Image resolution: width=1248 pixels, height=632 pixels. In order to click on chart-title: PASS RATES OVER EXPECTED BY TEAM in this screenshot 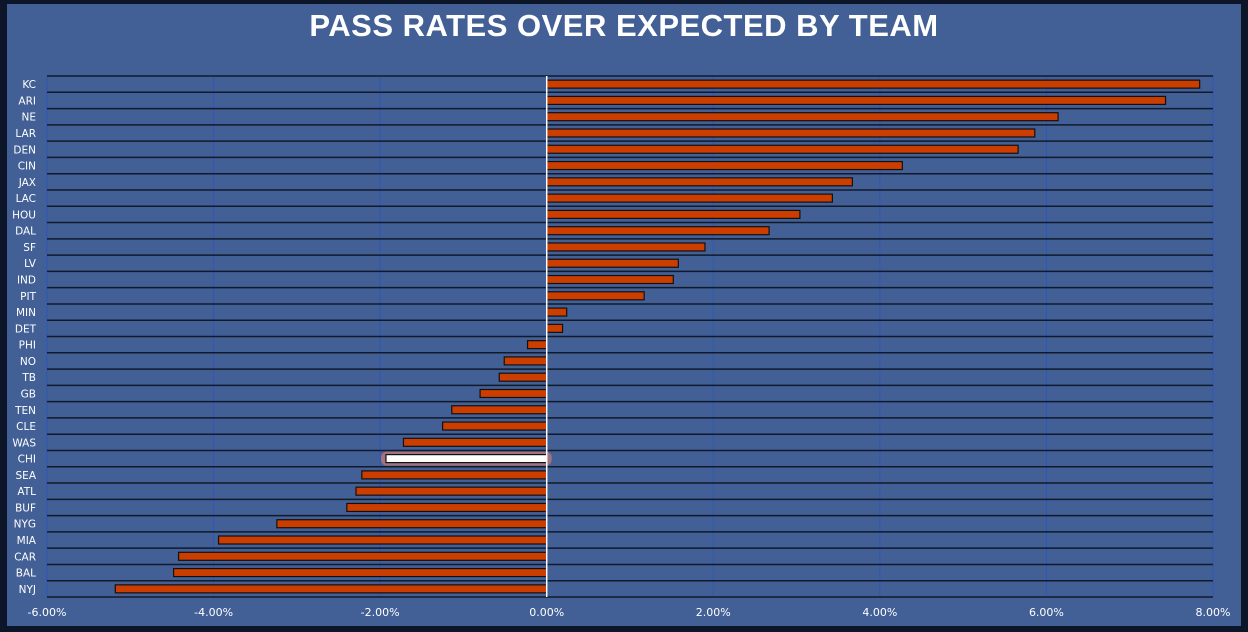, I will do `click(624, 25)`.